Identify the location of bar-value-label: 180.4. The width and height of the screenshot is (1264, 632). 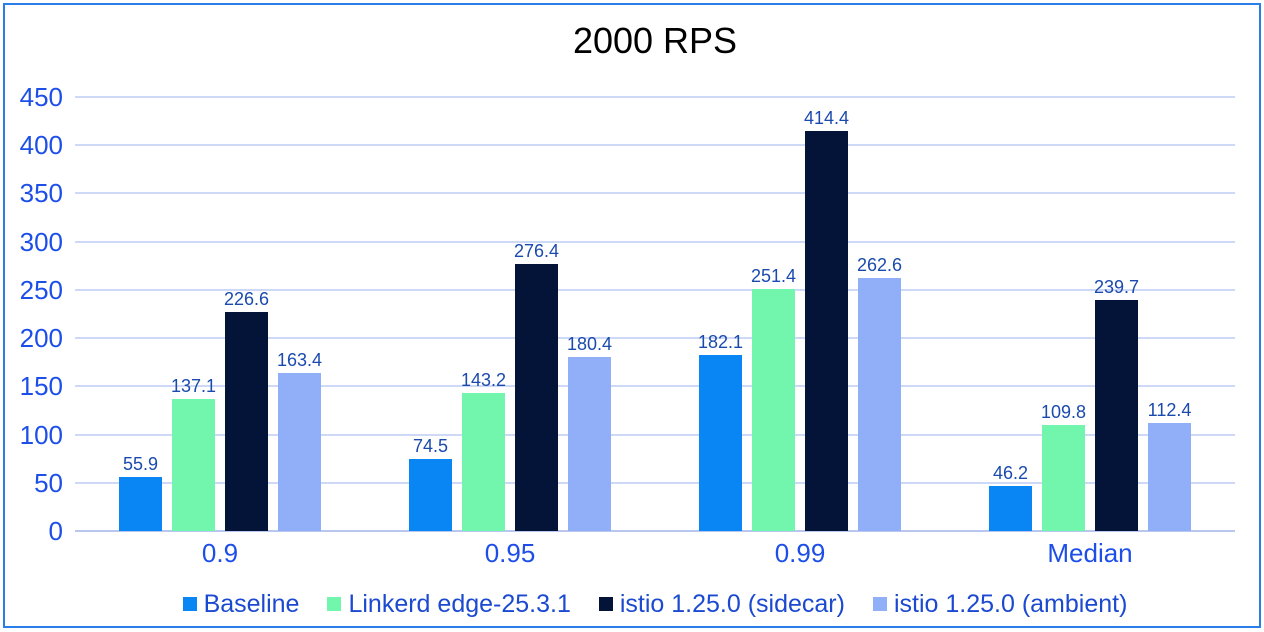
(589, 344).